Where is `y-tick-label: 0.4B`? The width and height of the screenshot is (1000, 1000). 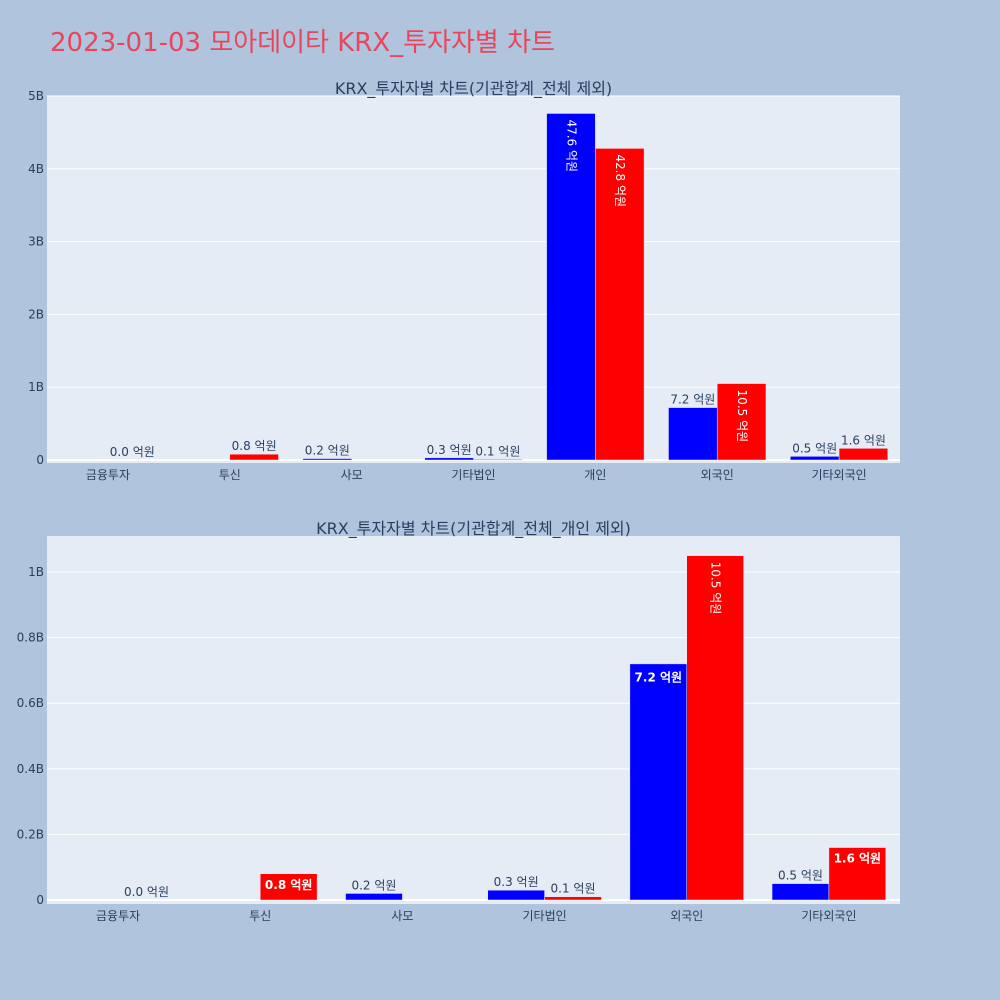 y-tick-label: 0.4B is located at coordinates (30, 769).